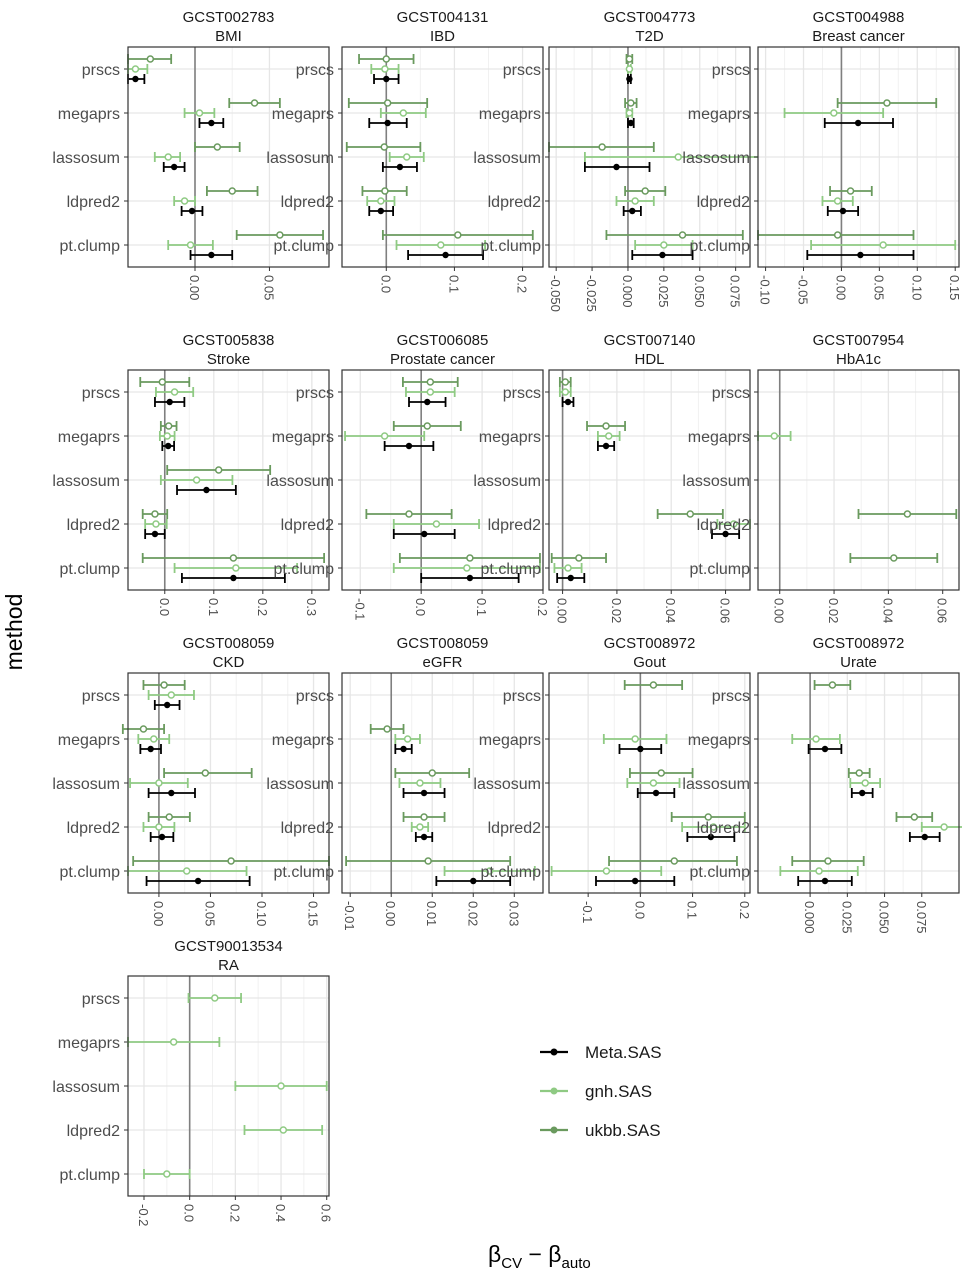  Describe the element at coordinates (916, 287) in the screenshot. I see `x-tick-label: 0.10` at that location.